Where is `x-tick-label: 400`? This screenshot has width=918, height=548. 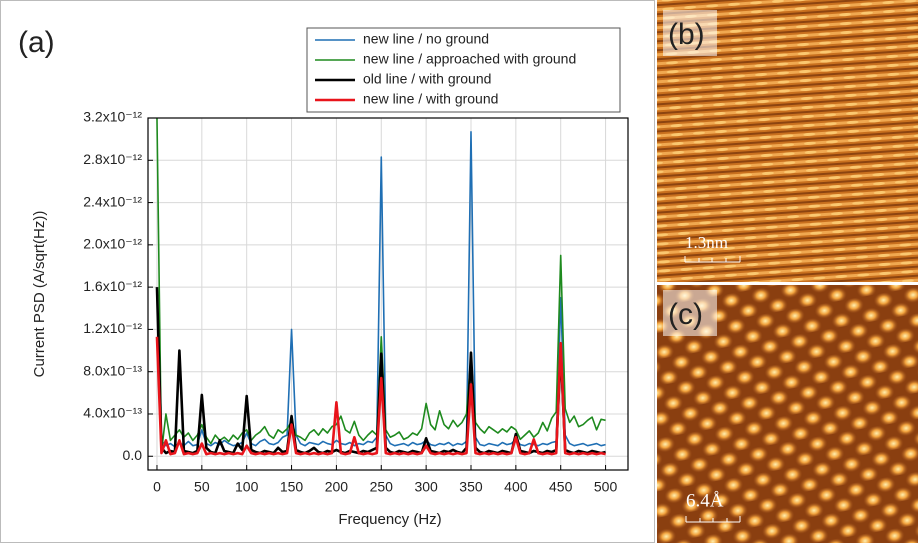 x-tick-label: 400 is located at coordinates (516, 487).